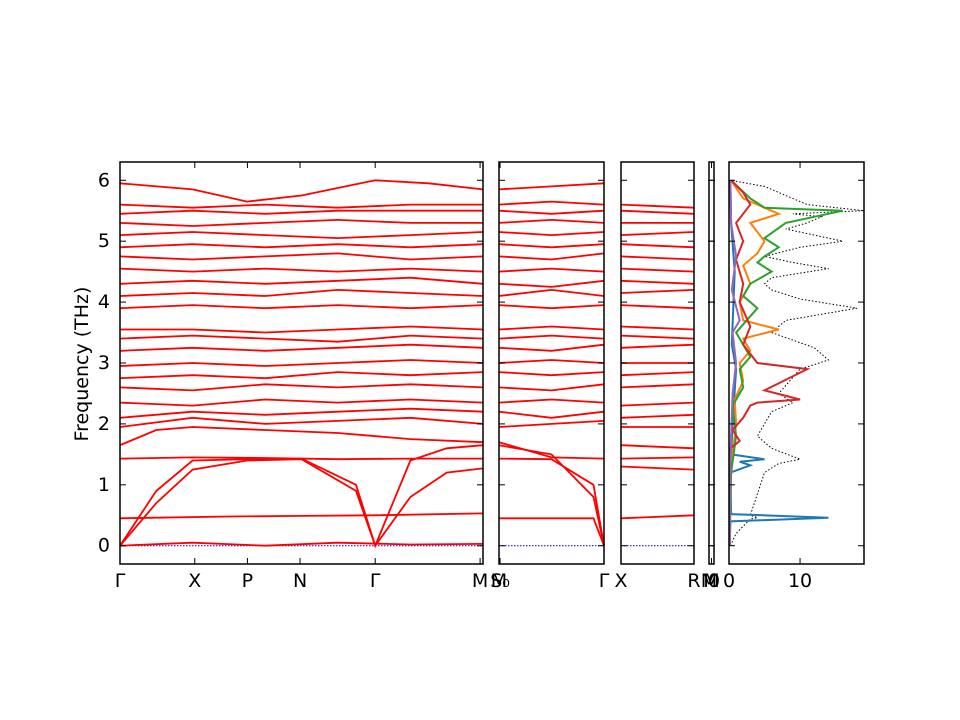  What do you see at coordinates (500, 581) in the screenshot?
I see `x-tick-label: S₀` at bounding box center [500, 581].